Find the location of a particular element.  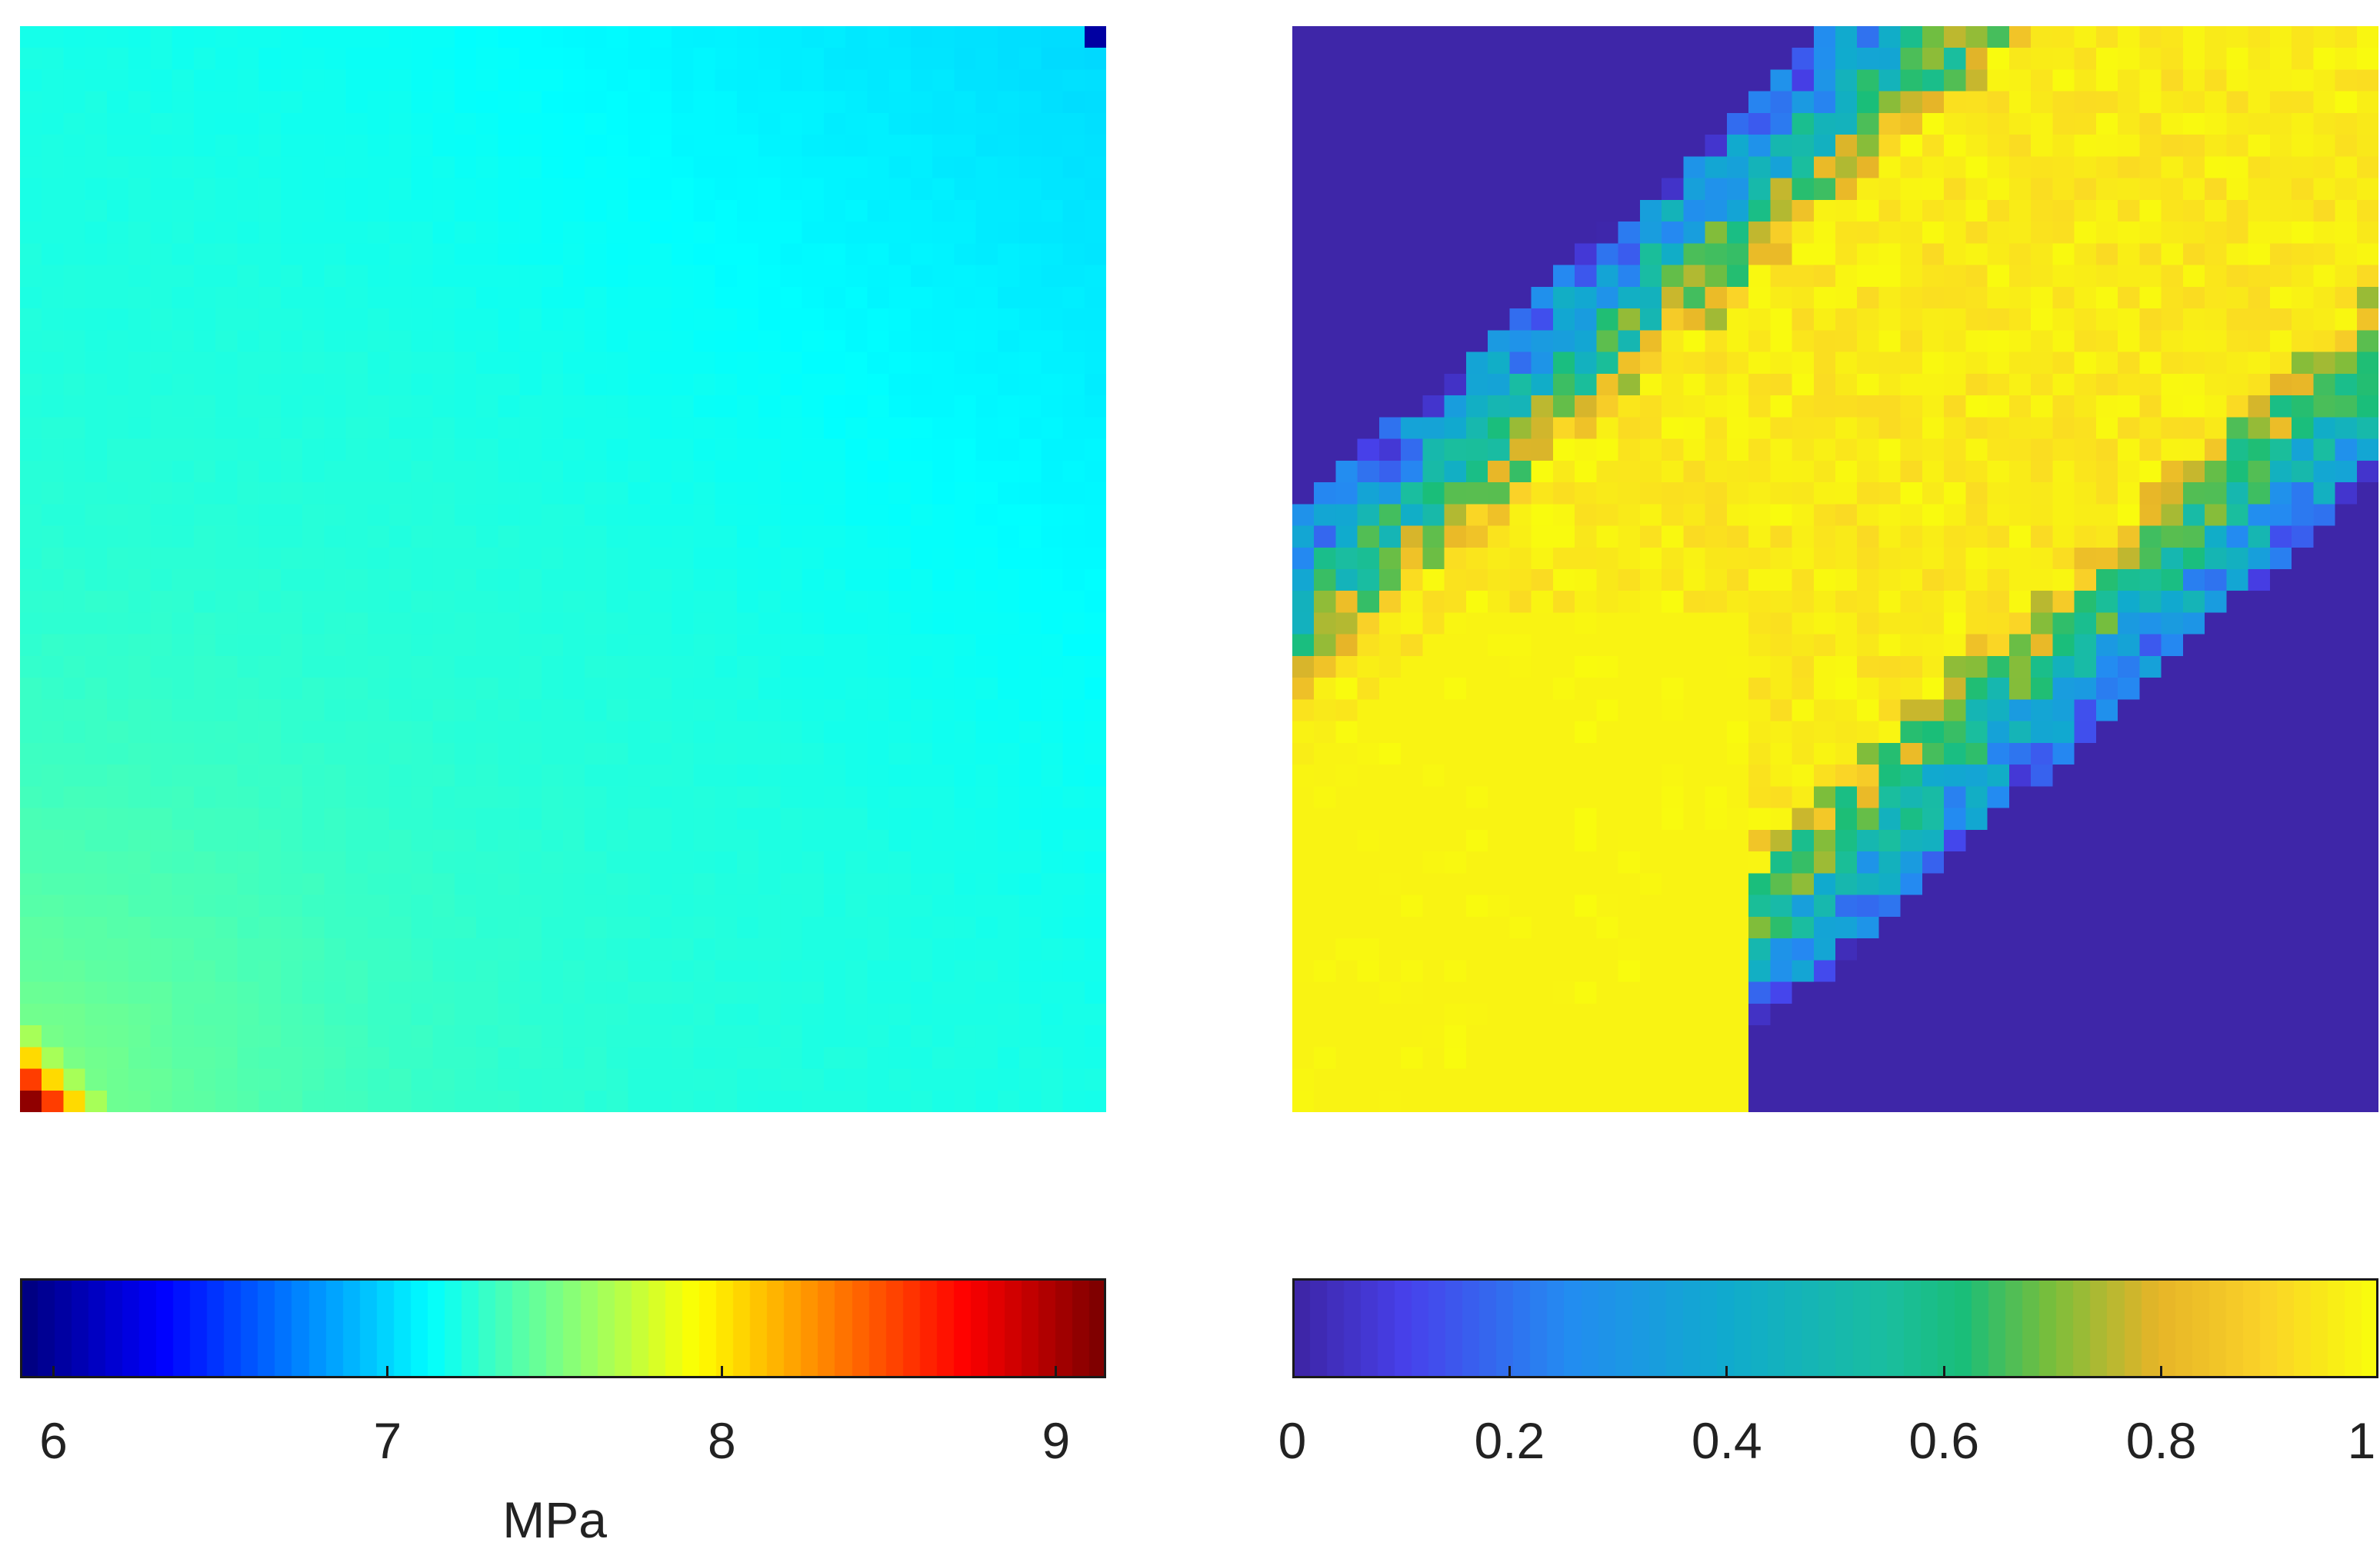

colorbar-unit-label: MPa is located at coordinates (554, 1519).